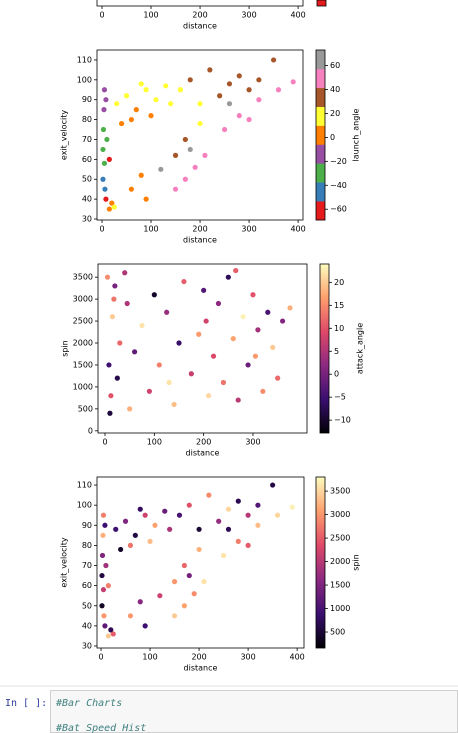 Image resolution: width=458 pixels, height=733 pixels. I want to click on colorbar-fragment, so click(321, 3).